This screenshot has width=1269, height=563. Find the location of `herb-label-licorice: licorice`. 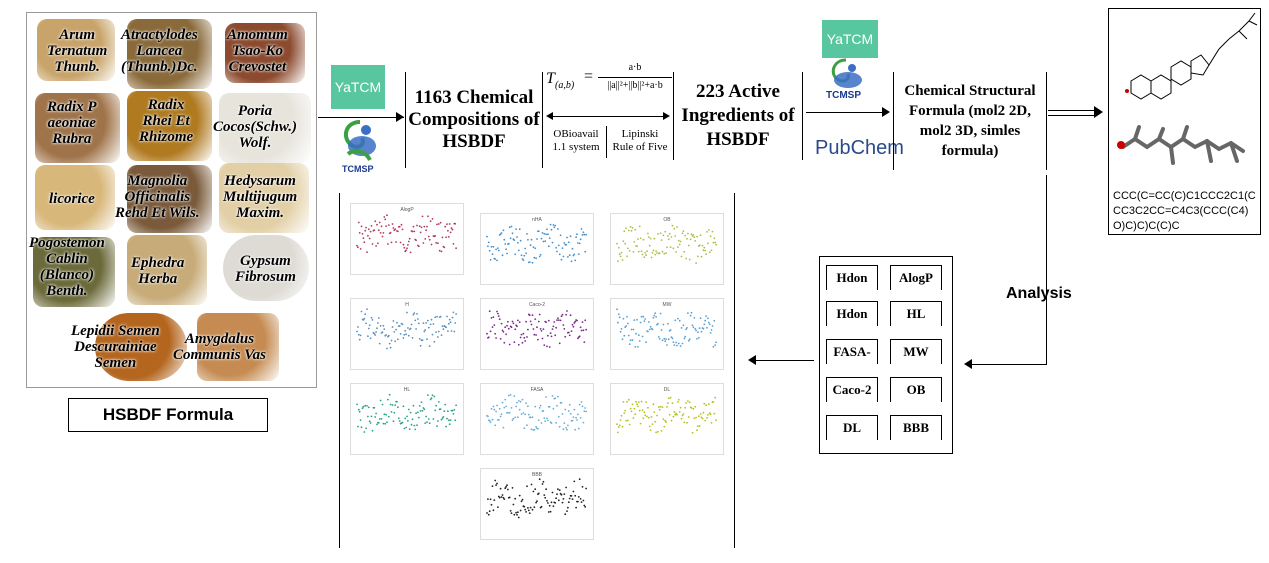

herb-label-licorice: licorice is located at coordinates (72, 199).